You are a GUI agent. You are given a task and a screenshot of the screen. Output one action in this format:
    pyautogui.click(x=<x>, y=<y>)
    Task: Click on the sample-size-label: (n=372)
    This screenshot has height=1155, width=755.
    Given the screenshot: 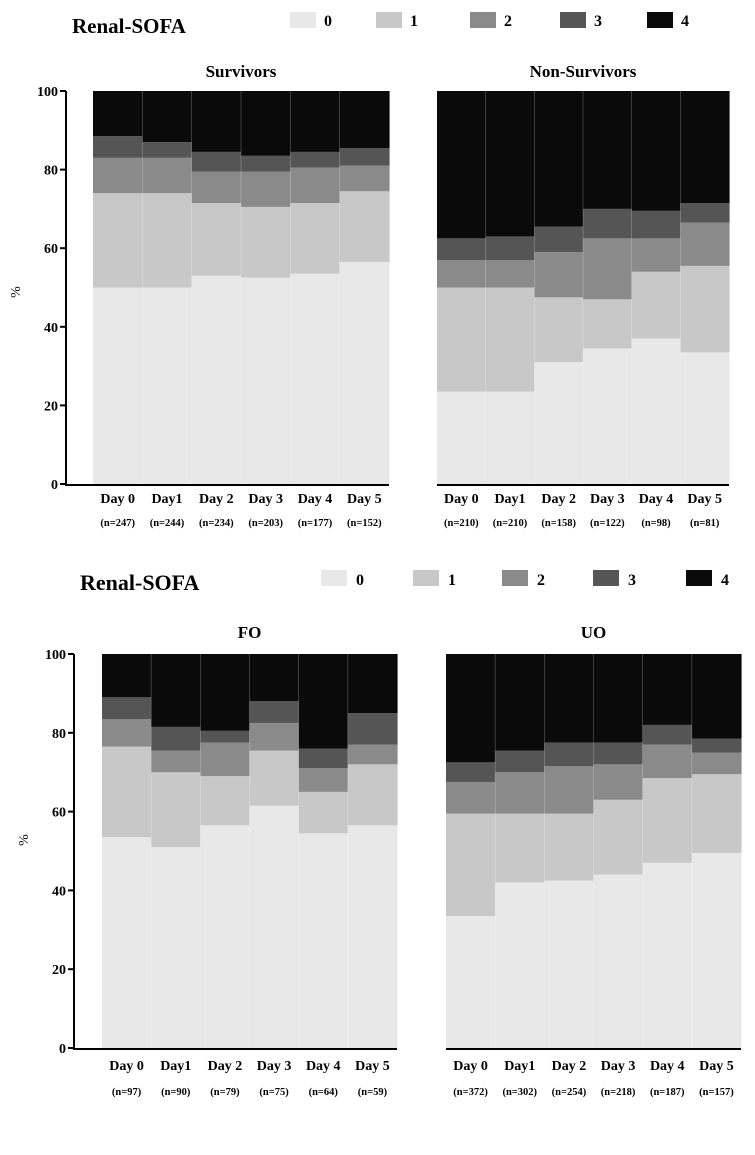 What is the action you would take?
    pyautogui.click(x=470, y=1092)
    